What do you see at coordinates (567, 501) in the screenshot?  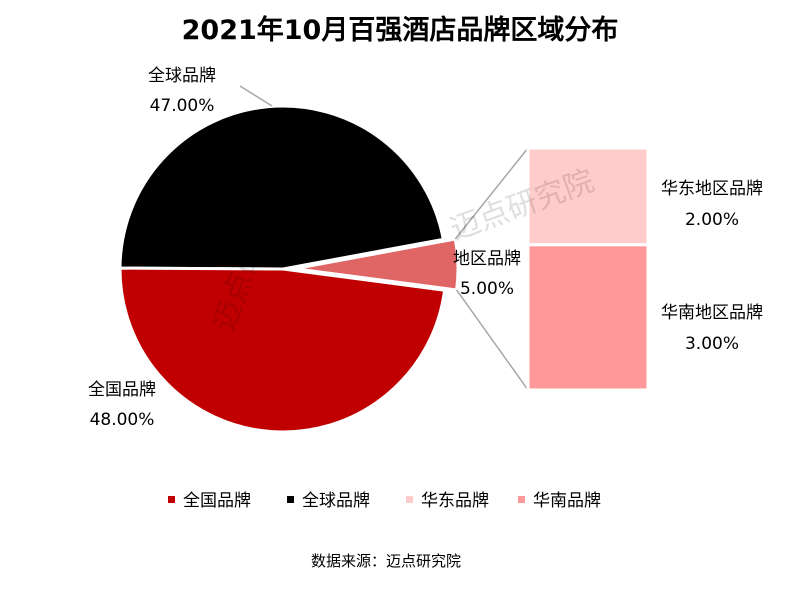 I see `legend-label-south: 华南品牌` at bounding box center [567, 501].